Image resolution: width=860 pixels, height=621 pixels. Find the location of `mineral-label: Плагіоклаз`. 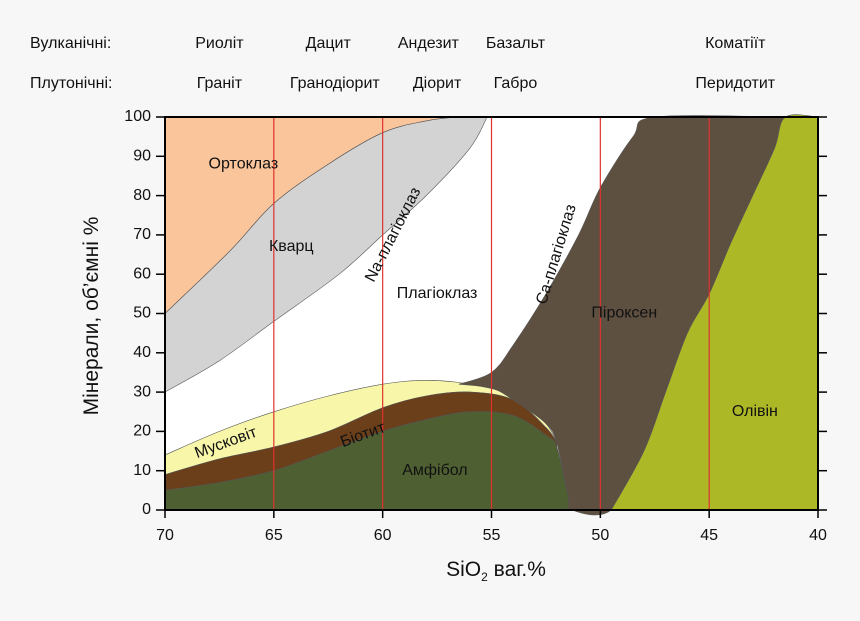

mineral-label: Плагіоклаз is located at coordinates (437, 293).